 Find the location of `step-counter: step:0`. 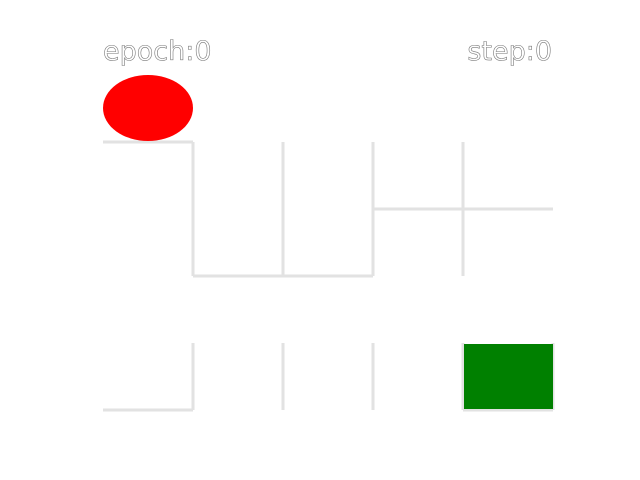

step-counter: step:0 is located at coordinates (509, 52).